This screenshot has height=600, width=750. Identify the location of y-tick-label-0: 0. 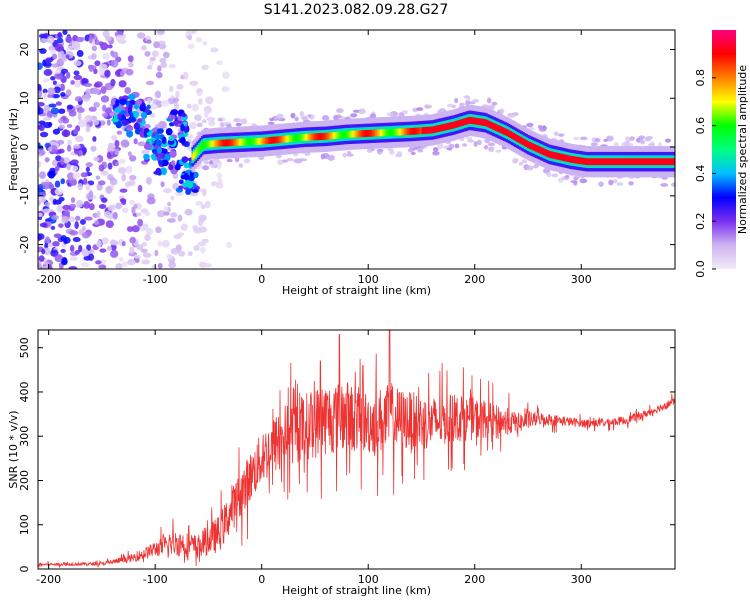
(24, 569).